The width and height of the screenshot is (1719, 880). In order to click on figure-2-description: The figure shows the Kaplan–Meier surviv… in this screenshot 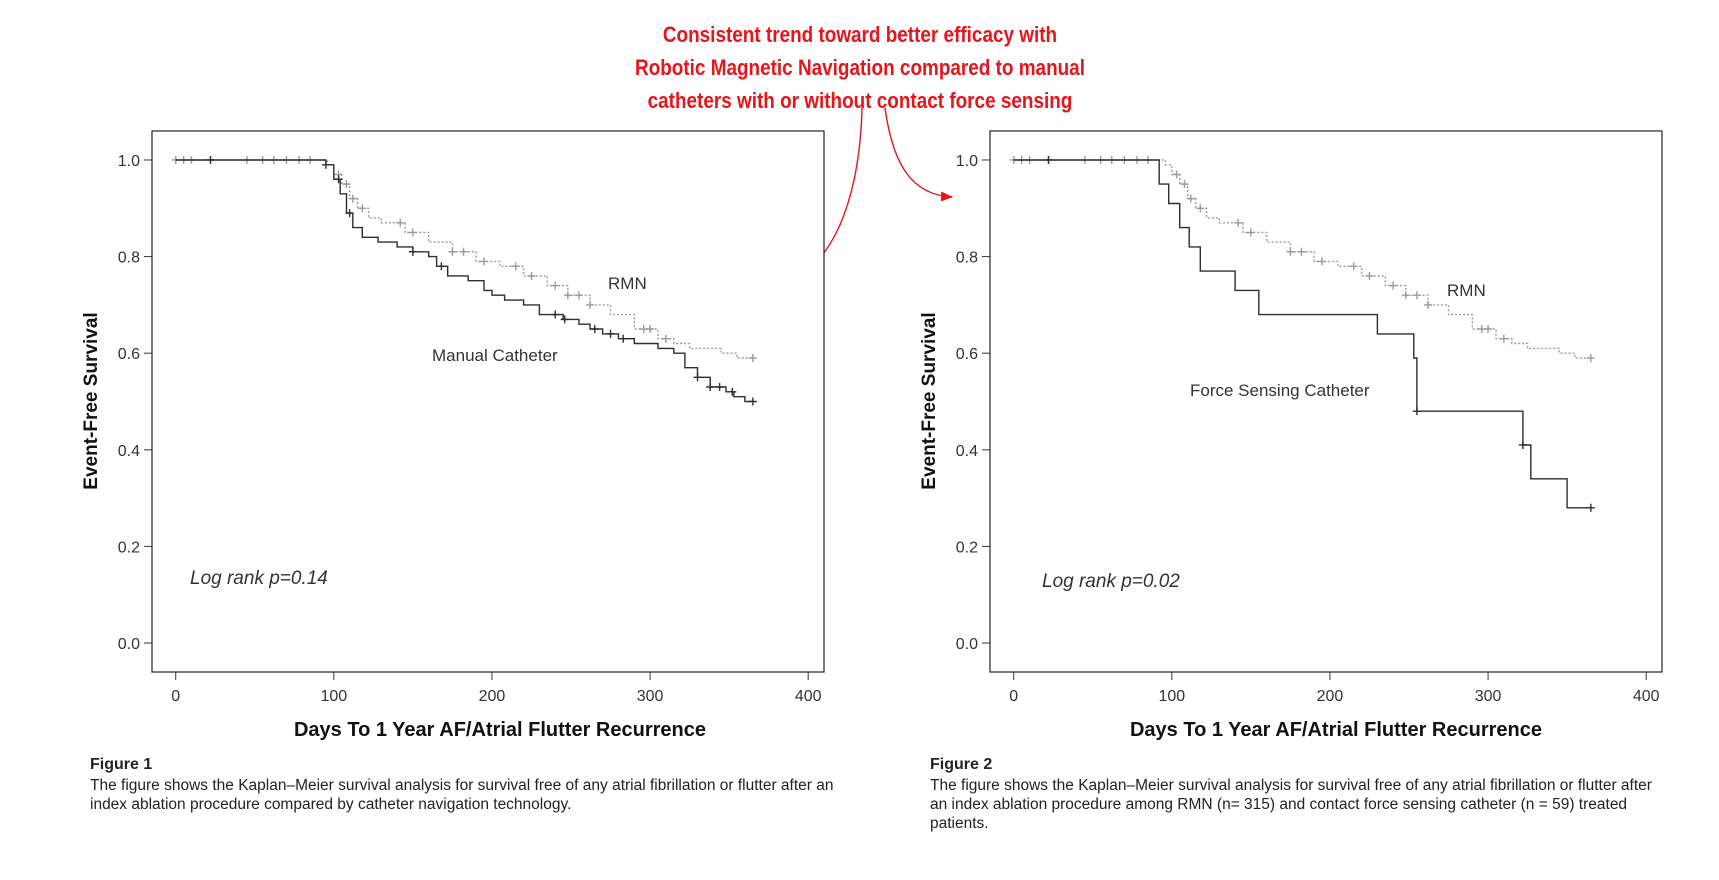, I will do `click(1291, 804)`.